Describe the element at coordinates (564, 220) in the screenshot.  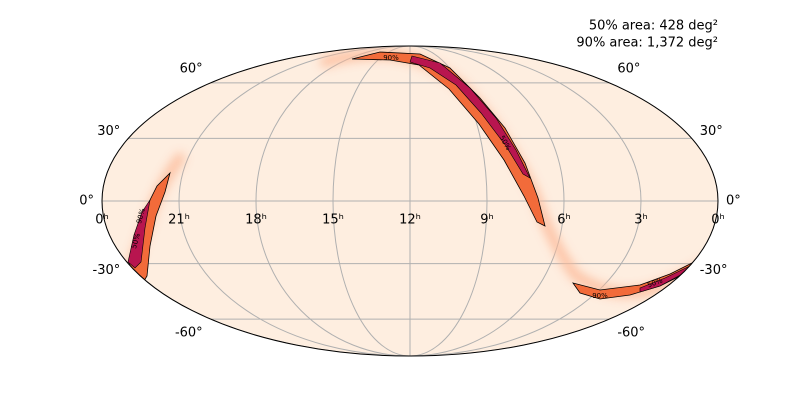
I see `x-tick-label: 6ʰ` at that location.